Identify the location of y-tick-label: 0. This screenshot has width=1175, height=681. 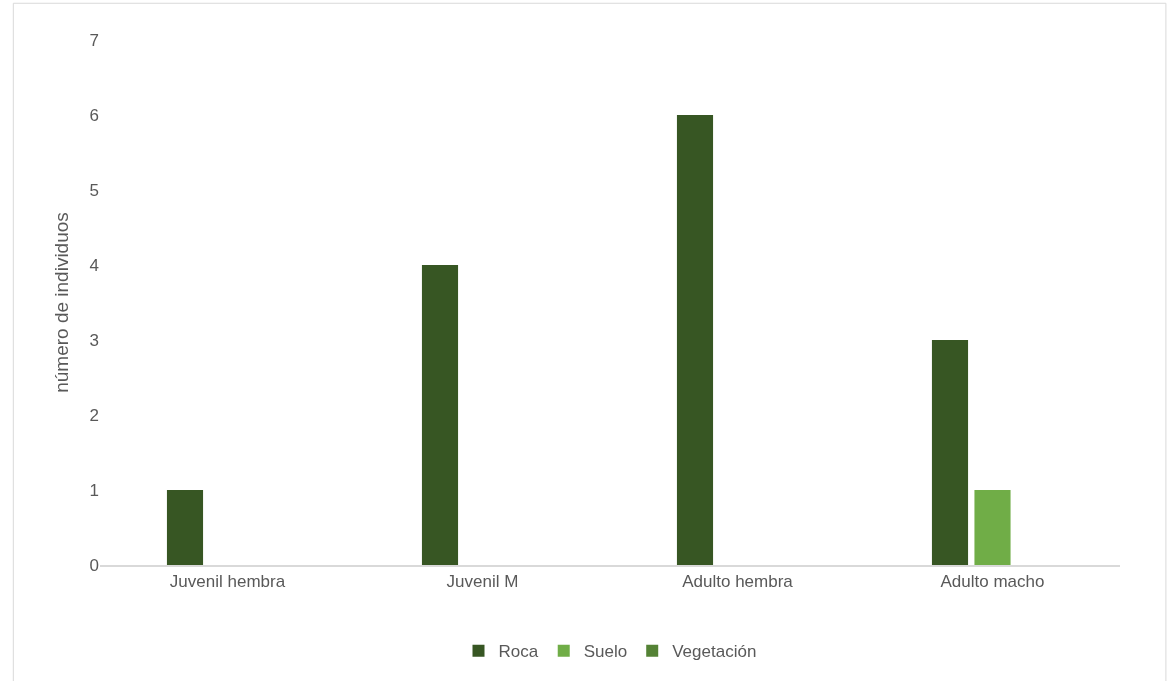
(94, 565).